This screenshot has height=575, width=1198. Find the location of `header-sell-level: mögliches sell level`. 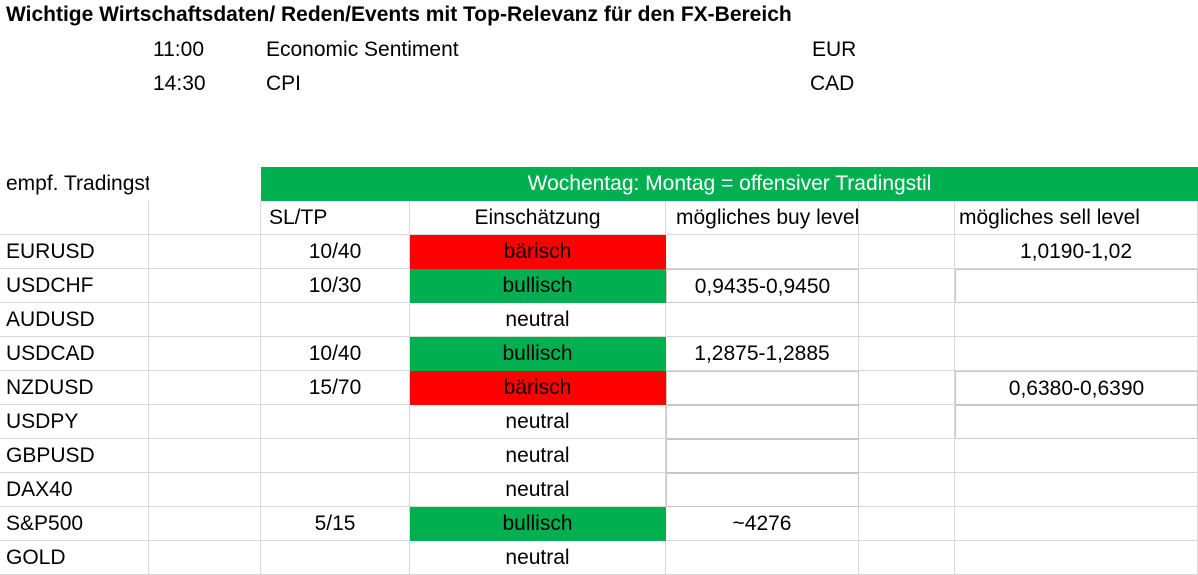

header-sell-level: mögliches sell level is located at coordinates (1076, 218).